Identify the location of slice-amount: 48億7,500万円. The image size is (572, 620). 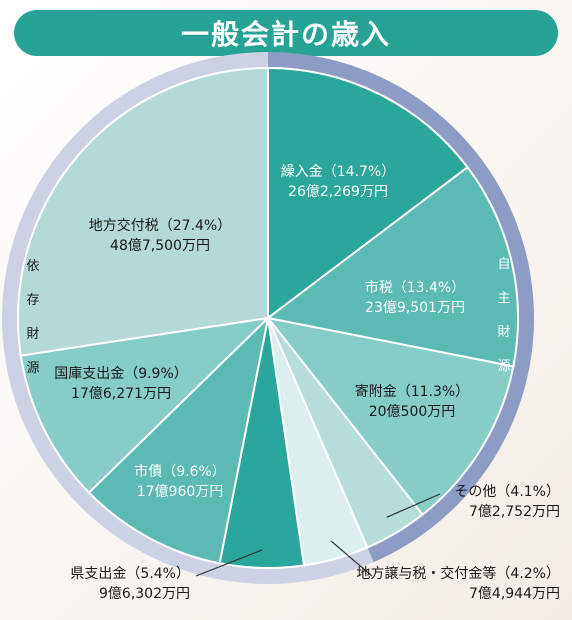
(160, 246).